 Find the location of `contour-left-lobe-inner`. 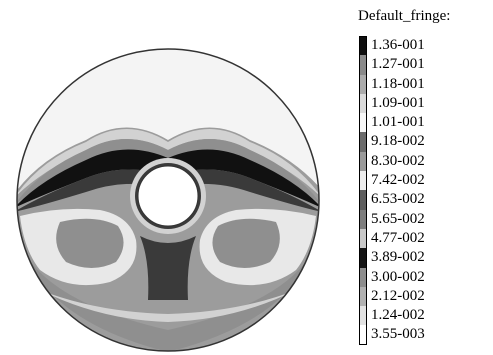

contour-left-lobe-inner is located at coordinates (90, 243).